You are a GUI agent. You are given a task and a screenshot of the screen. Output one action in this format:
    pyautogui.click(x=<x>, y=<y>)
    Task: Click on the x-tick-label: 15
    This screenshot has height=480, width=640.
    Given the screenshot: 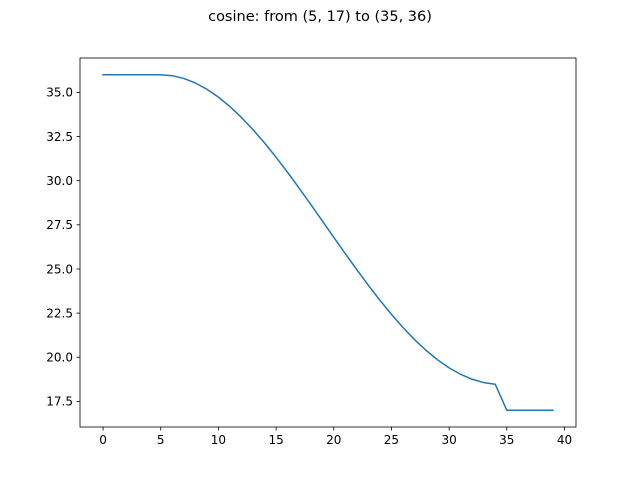 What is the action you would take?
    pyautogui.click(x=275, y=440)
    